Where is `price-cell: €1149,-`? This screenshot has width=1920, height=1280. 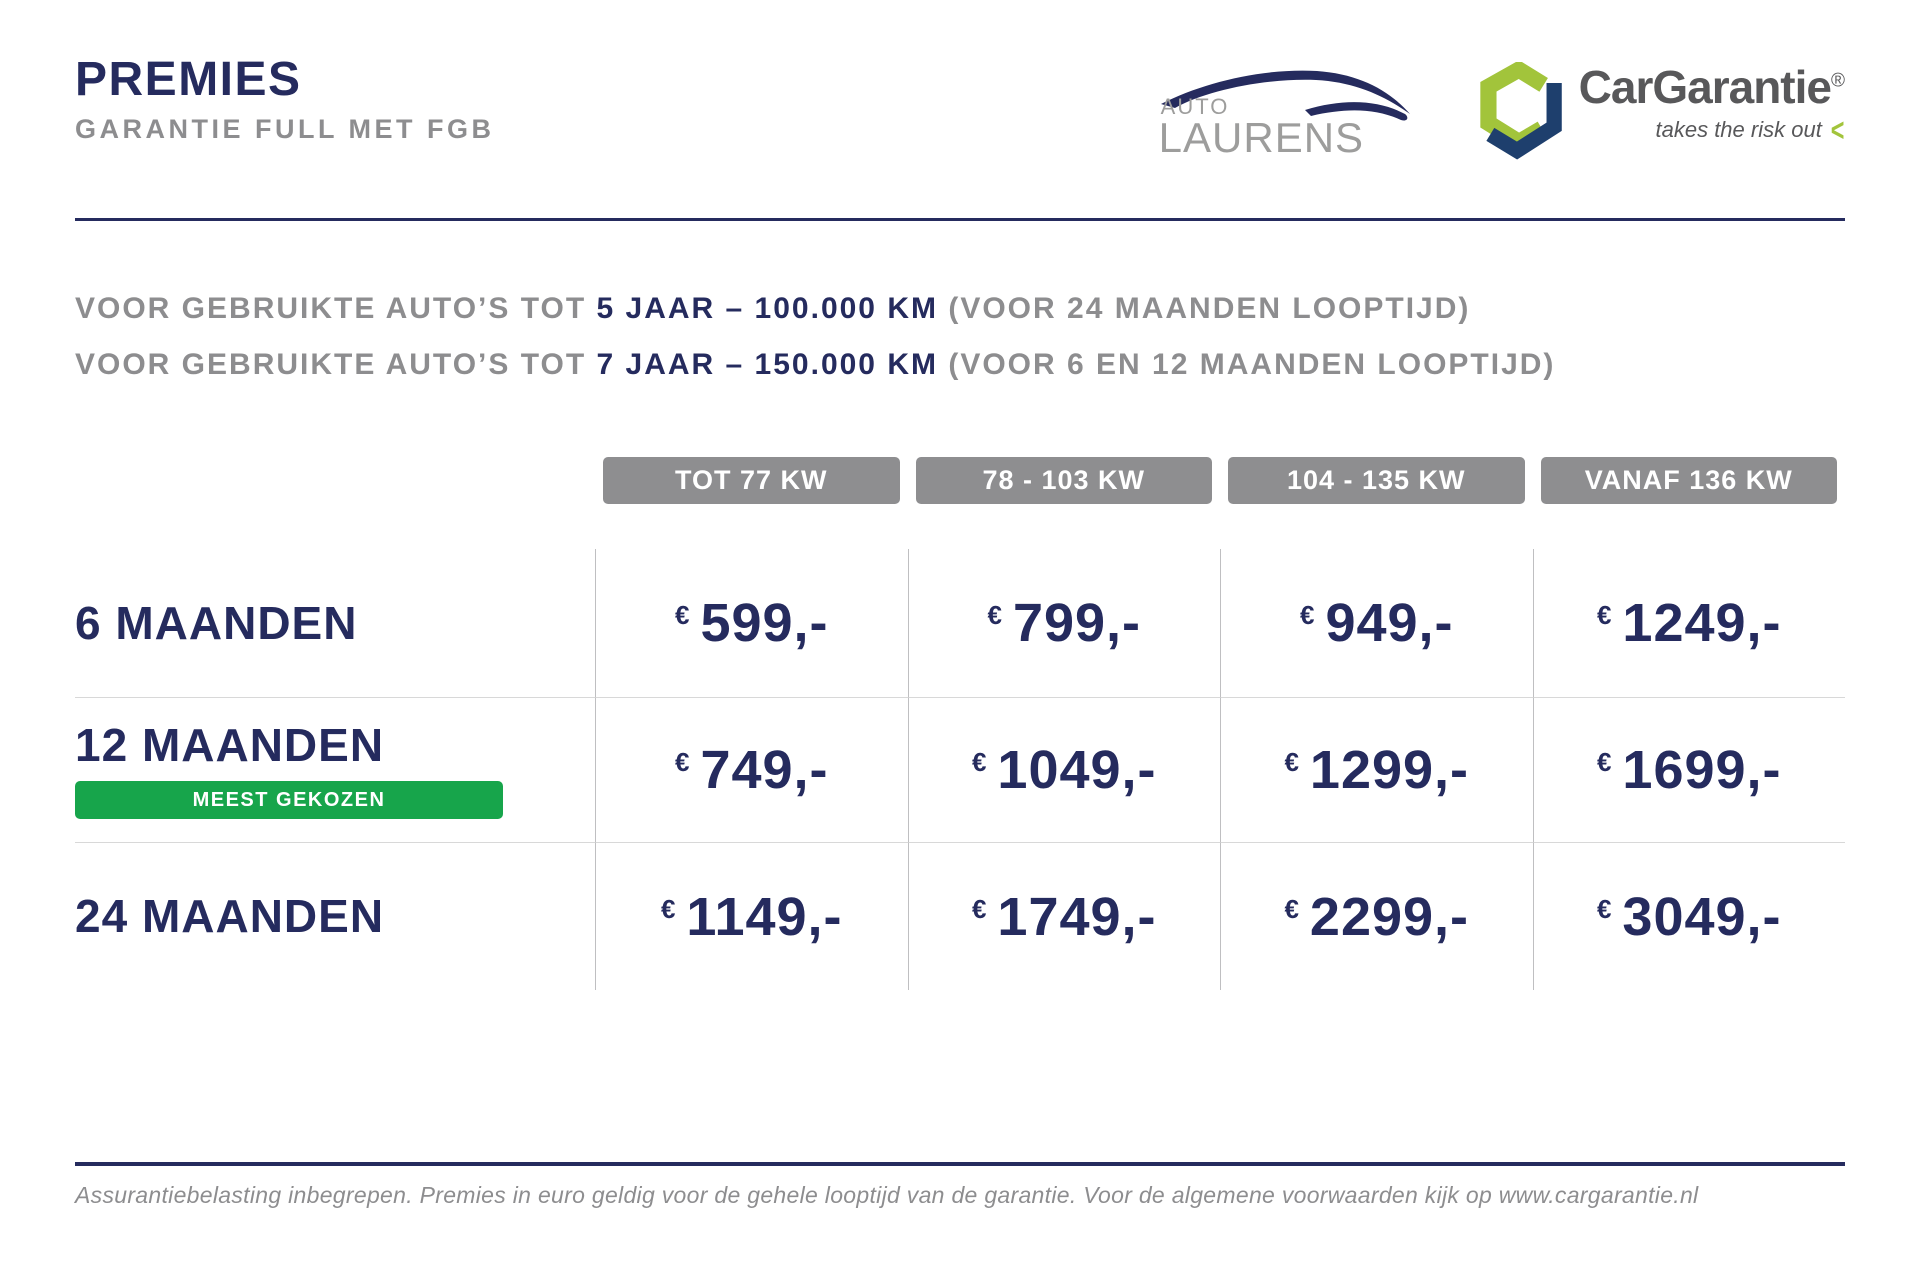 price-cell: €1149,- is located at coordinates (751, 916).